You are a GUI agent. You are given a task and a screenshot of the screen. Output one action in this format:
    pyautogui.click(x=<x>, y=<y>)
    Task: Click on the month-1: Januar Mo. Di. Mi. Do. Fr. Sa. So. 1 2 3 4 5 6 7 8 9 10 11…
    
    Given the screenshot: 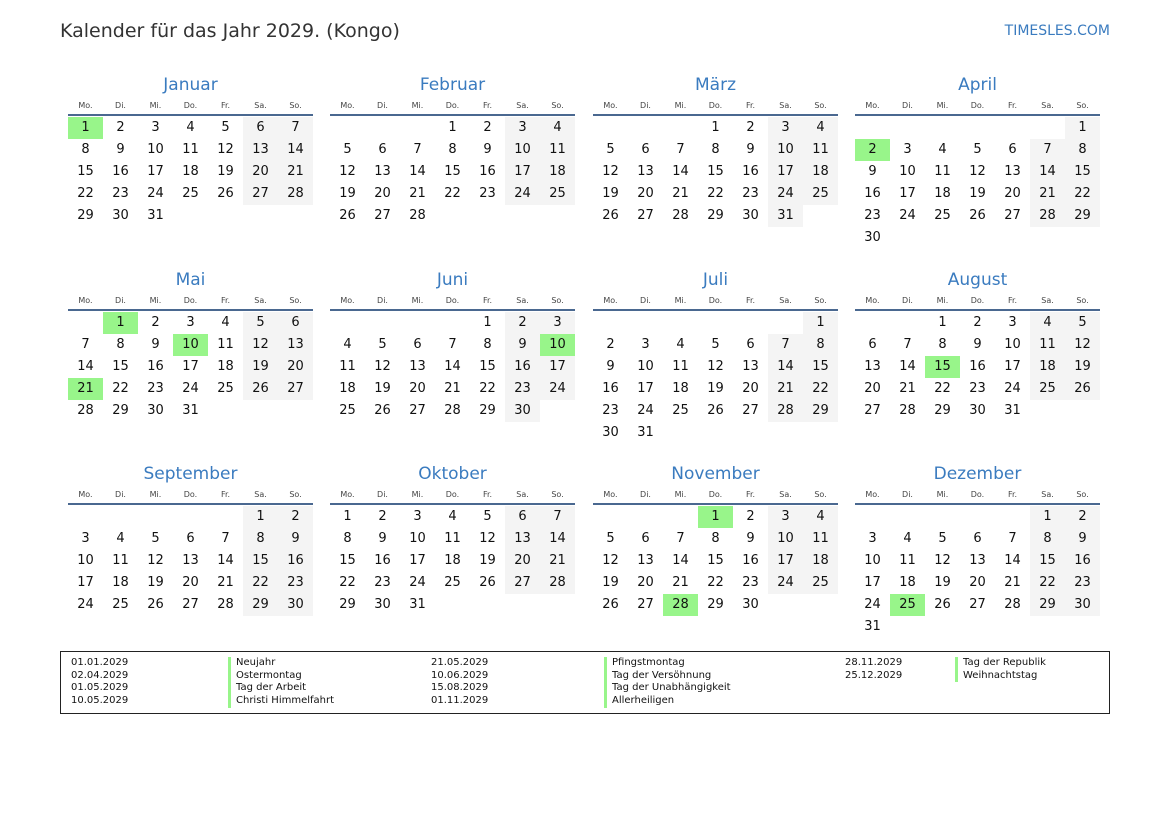 What is the action you would take?
    pyautogui.click(x=190, y=149)
    